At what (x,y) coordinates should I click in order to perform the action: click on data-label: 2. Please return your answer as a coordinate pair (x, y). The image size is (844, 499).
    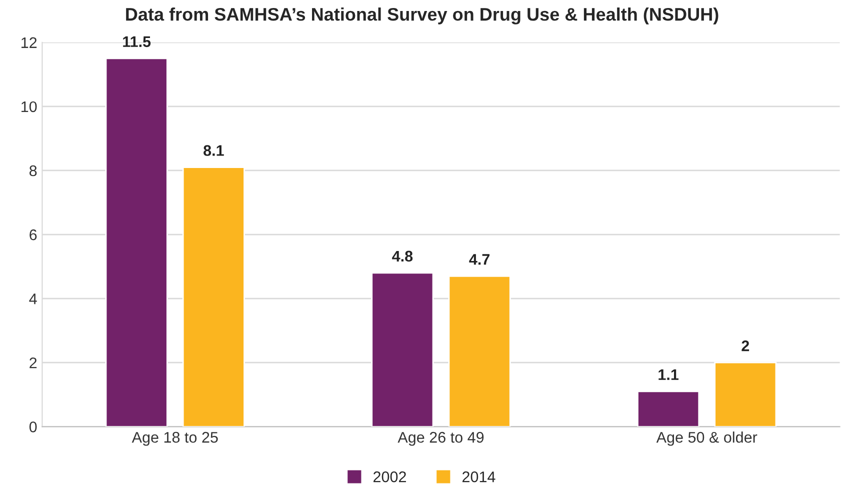
    Looking at the image, I should click on (746, 346).